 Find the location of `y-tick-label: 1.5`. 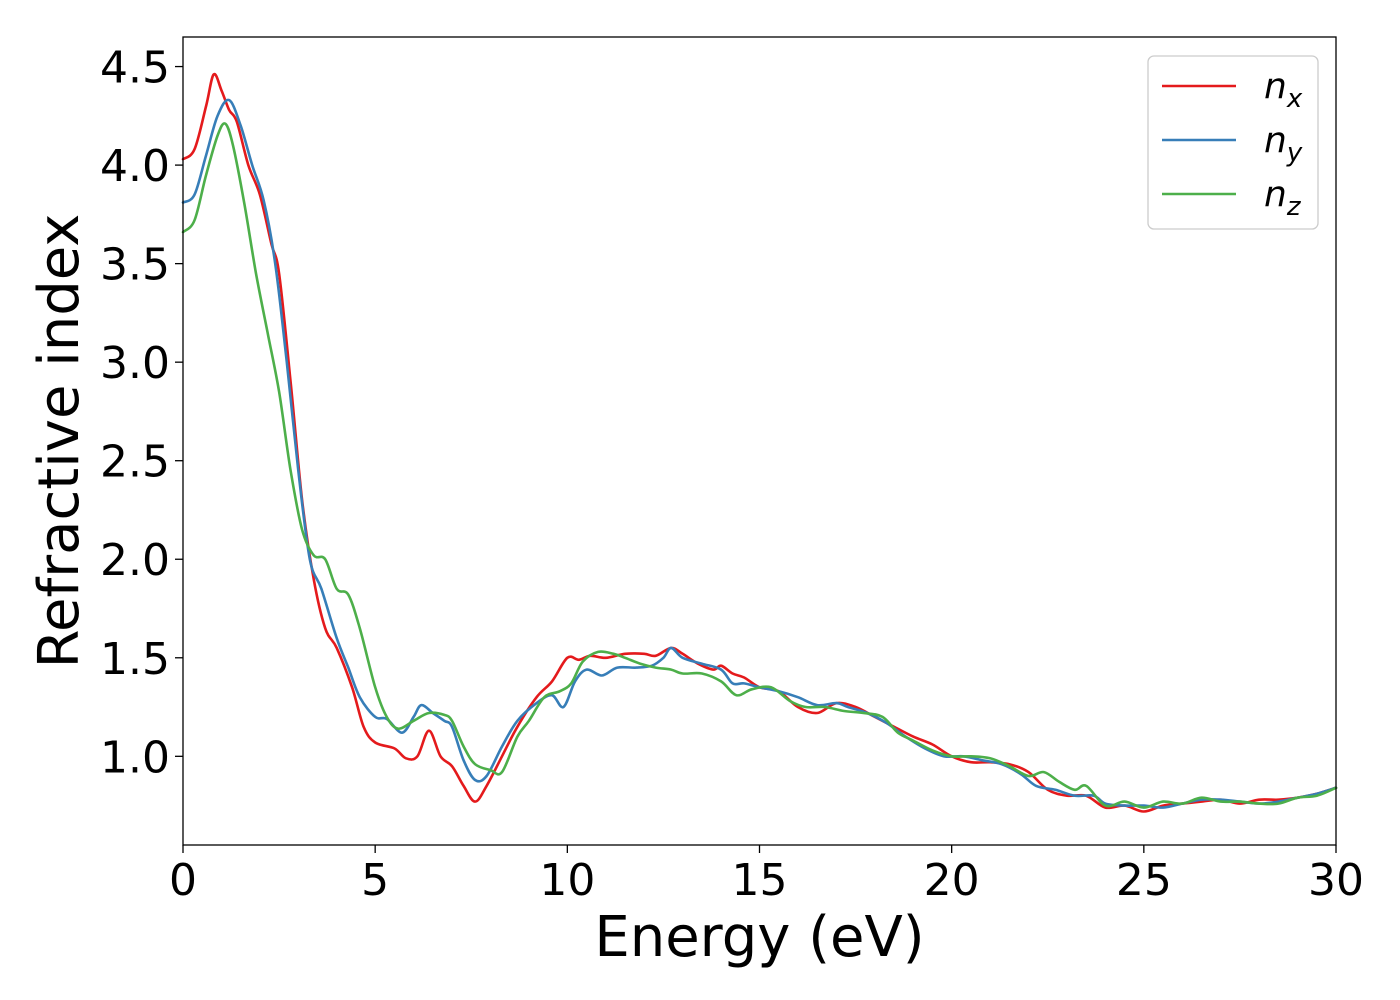

y-tick-label: 1.5 is located at coordinates (135, 659).